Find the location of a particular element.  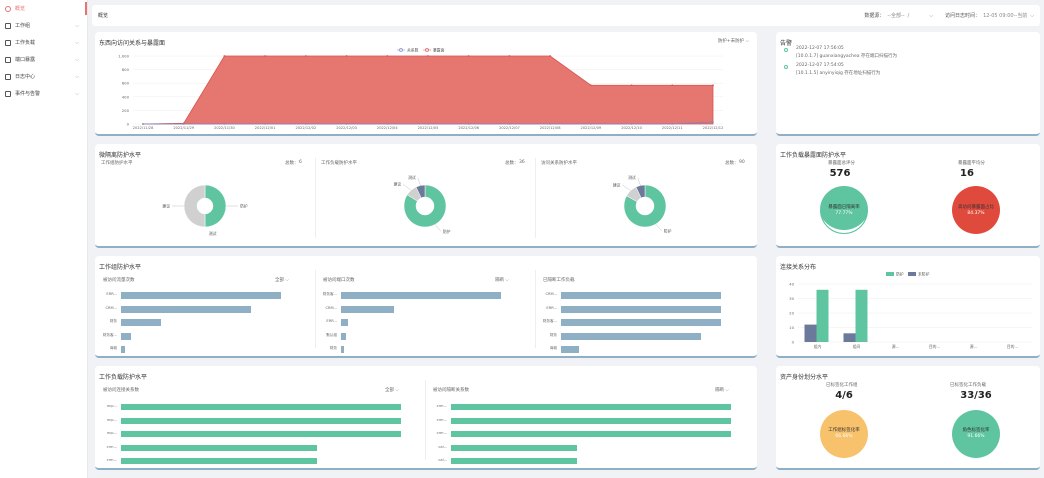

high-access-circle is located at coordinates (976, 210).